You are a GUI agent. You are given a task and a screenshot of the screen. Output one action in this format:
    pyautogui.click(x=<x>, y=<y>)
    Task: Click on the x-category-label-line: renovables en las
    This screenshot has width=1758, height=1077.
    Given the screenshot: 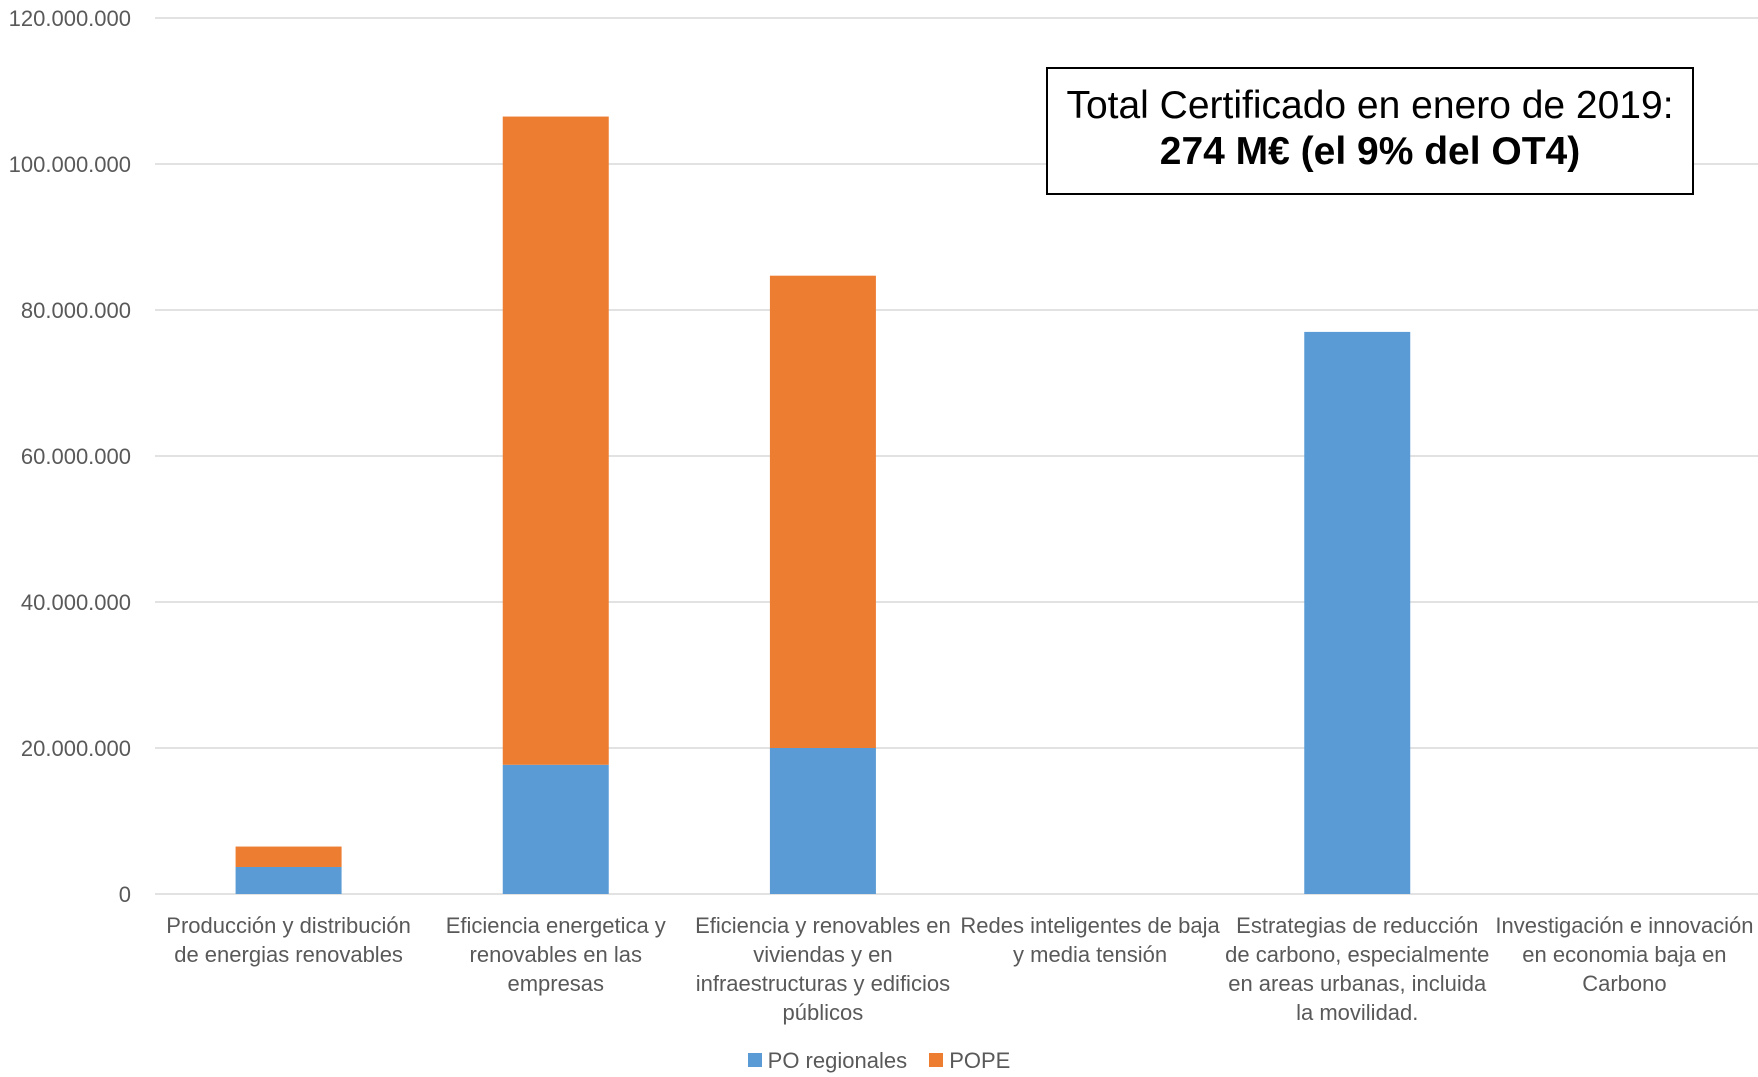 What is the action you would take?
    pyautogui.click(x=556, y=954)
    